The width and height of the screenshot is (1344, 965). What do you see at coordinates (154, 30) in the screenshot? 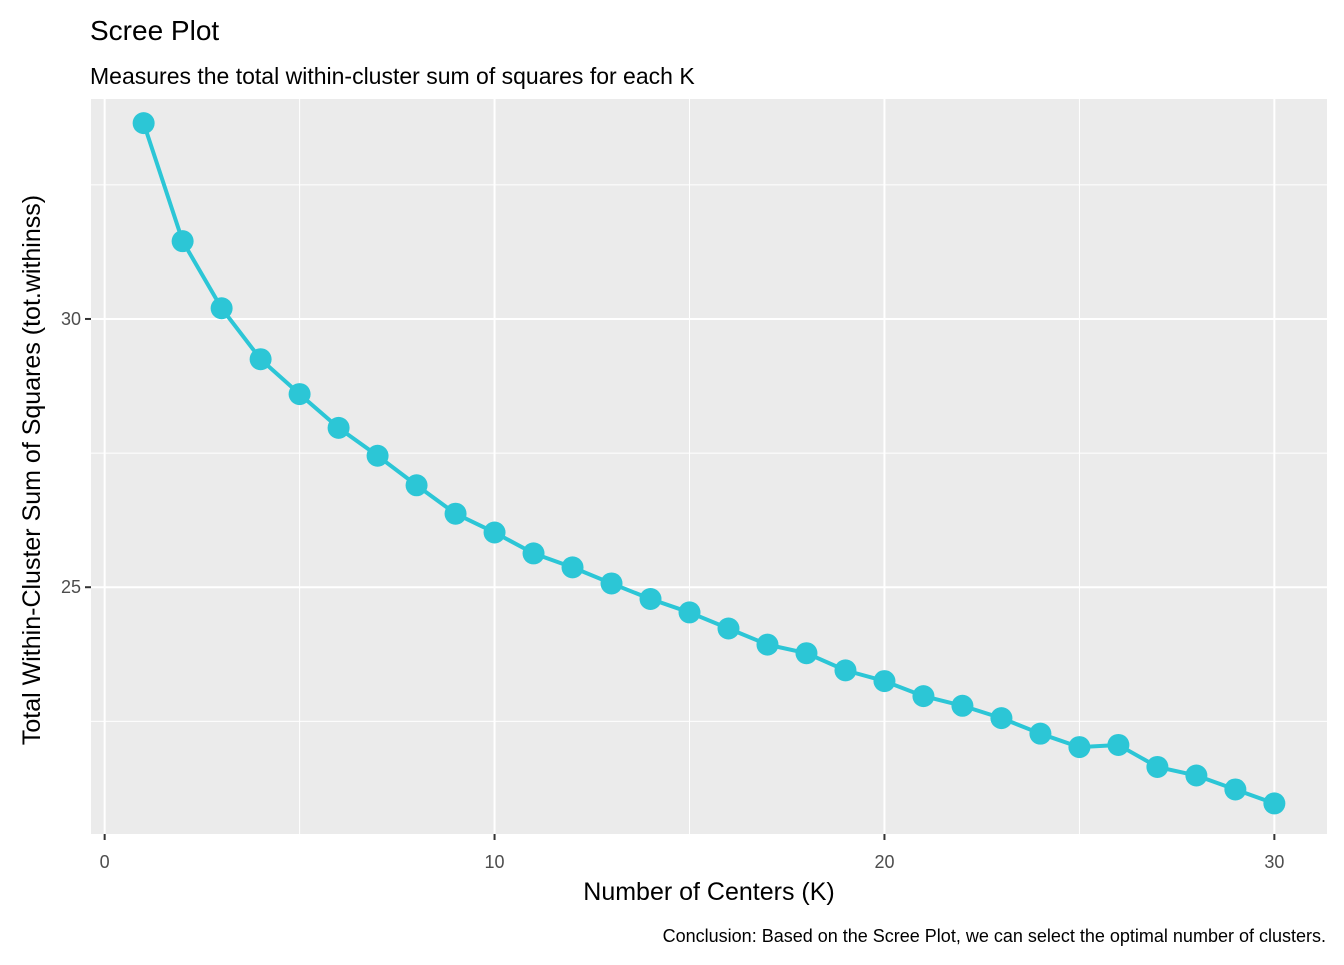
I see `chart-title: Scree Plot` at bounding box center [154, 30].